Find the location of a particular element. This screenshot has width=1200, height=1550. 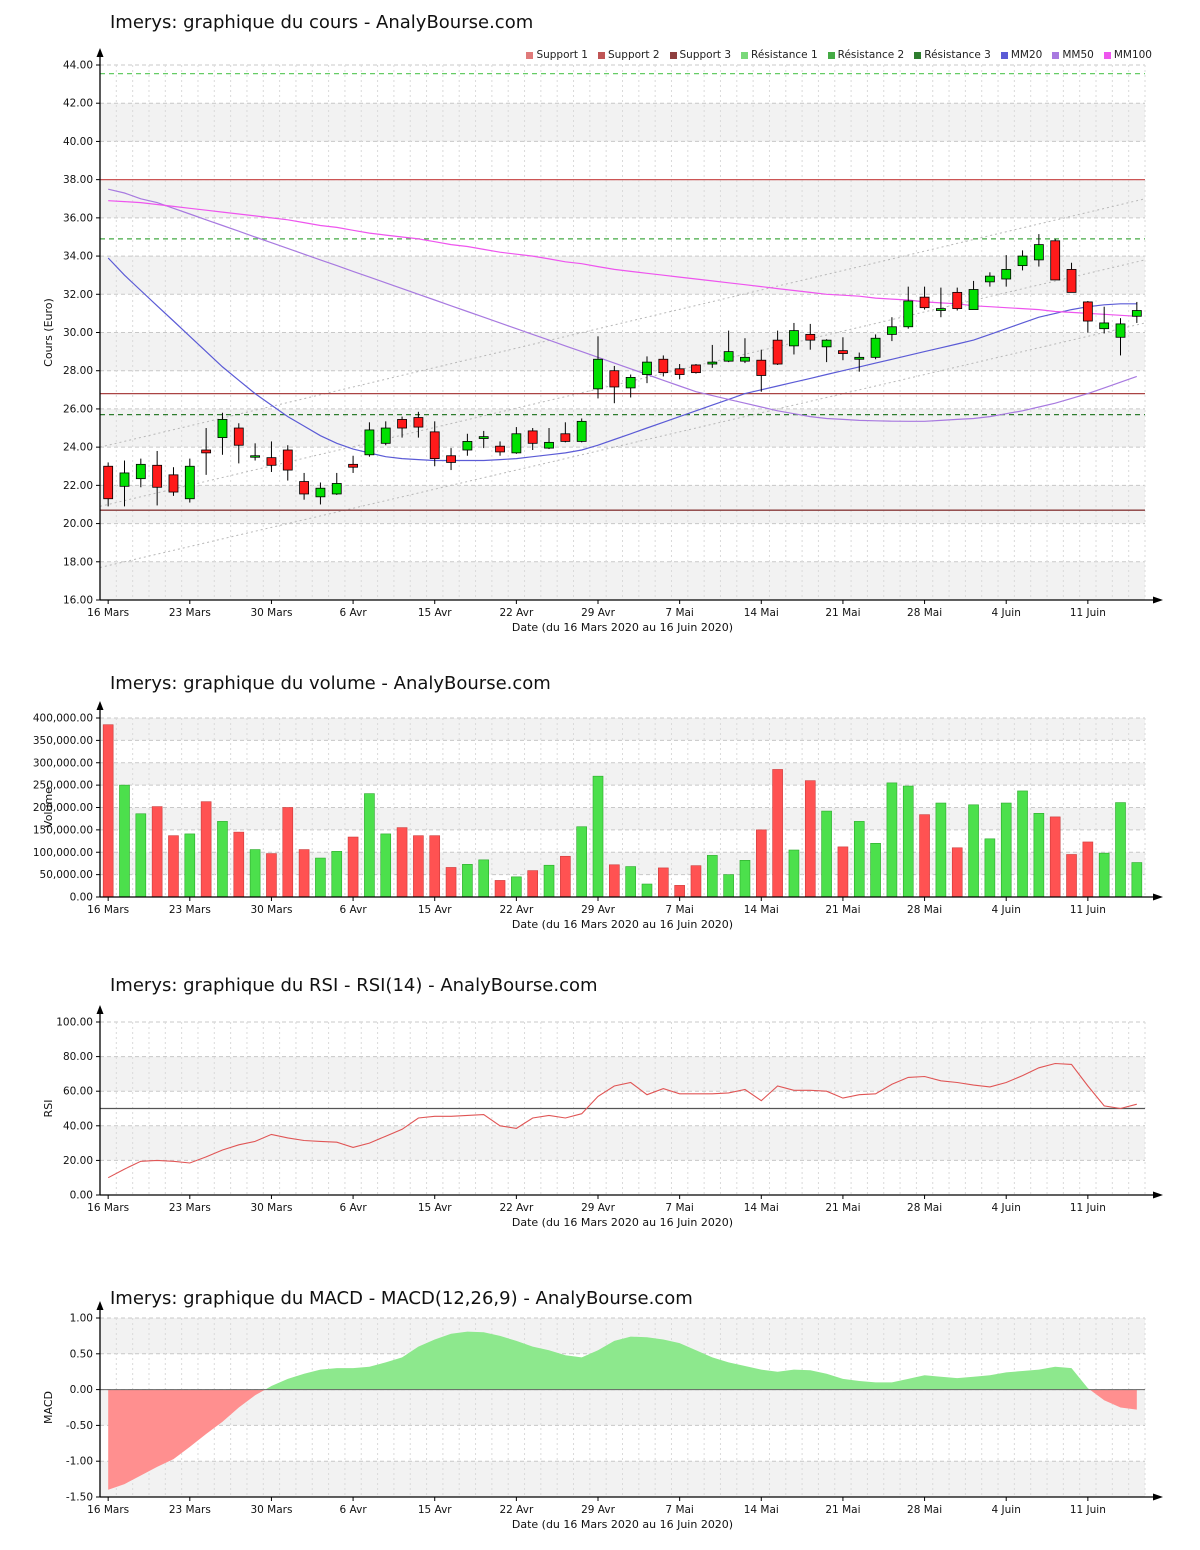

legend-label: Support 2 is located at coordinates (633, 55).